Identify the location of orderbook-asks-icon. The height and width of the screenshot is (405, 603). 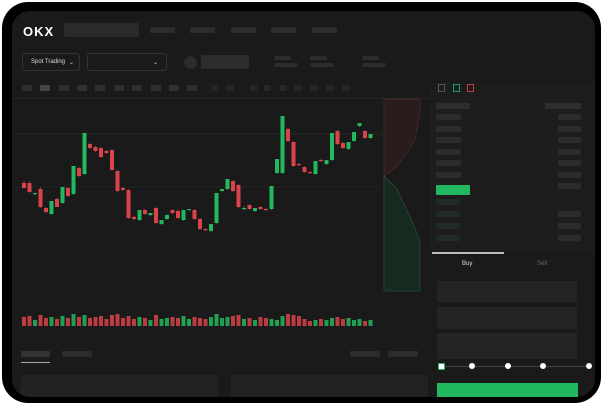
(470, 88).